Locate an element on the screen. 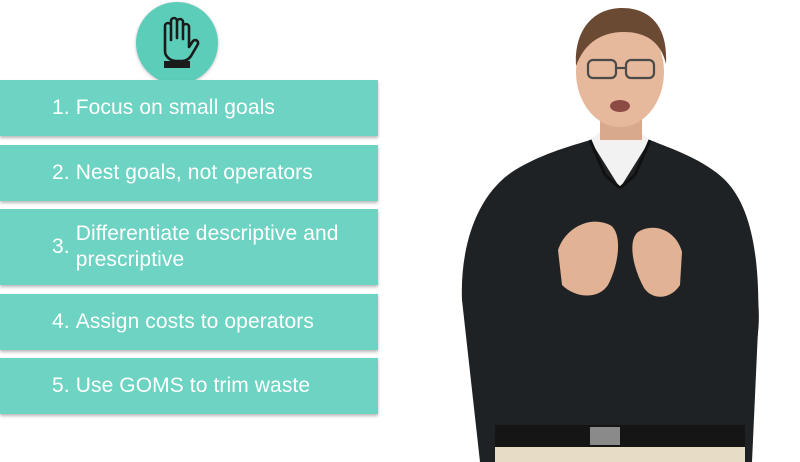 The image size is (800, 462). item-number: 5. is located at coordinates (61, 385).